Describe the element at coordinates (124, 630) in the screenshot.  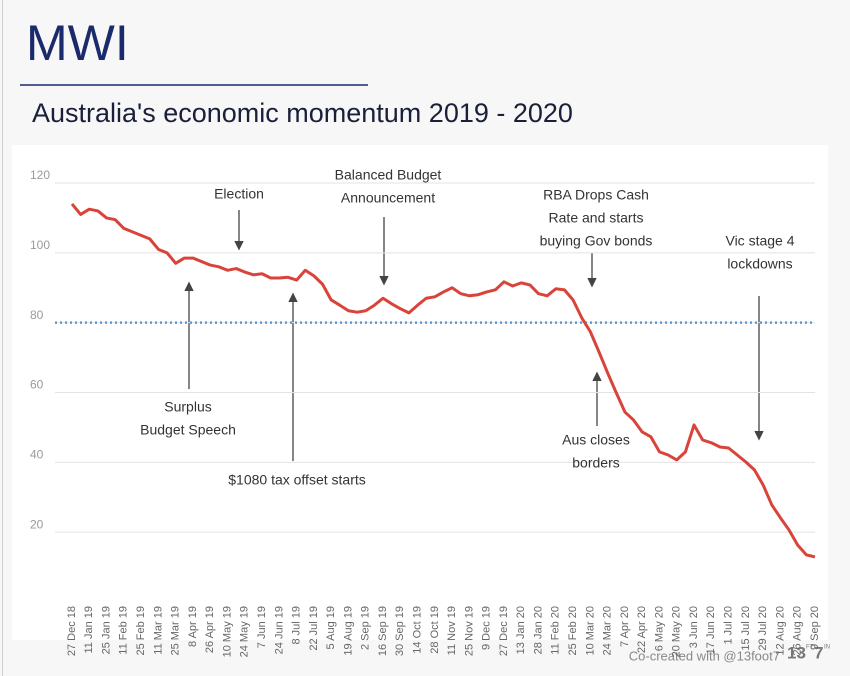
I see `x-tick-label: 11 Feb 19` at that location.